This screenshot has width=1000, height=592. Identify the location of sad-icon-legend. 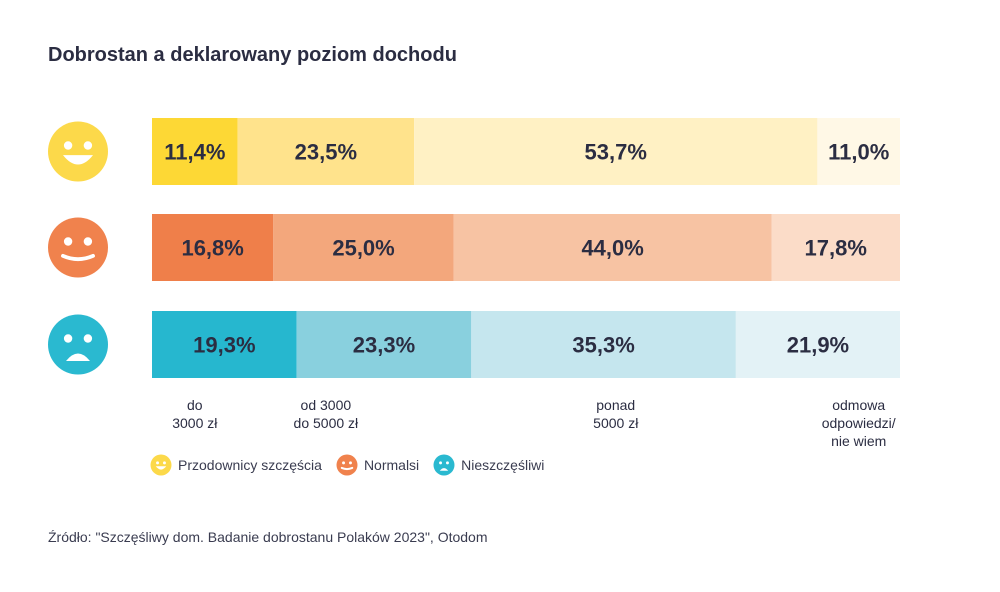
(444, 465).